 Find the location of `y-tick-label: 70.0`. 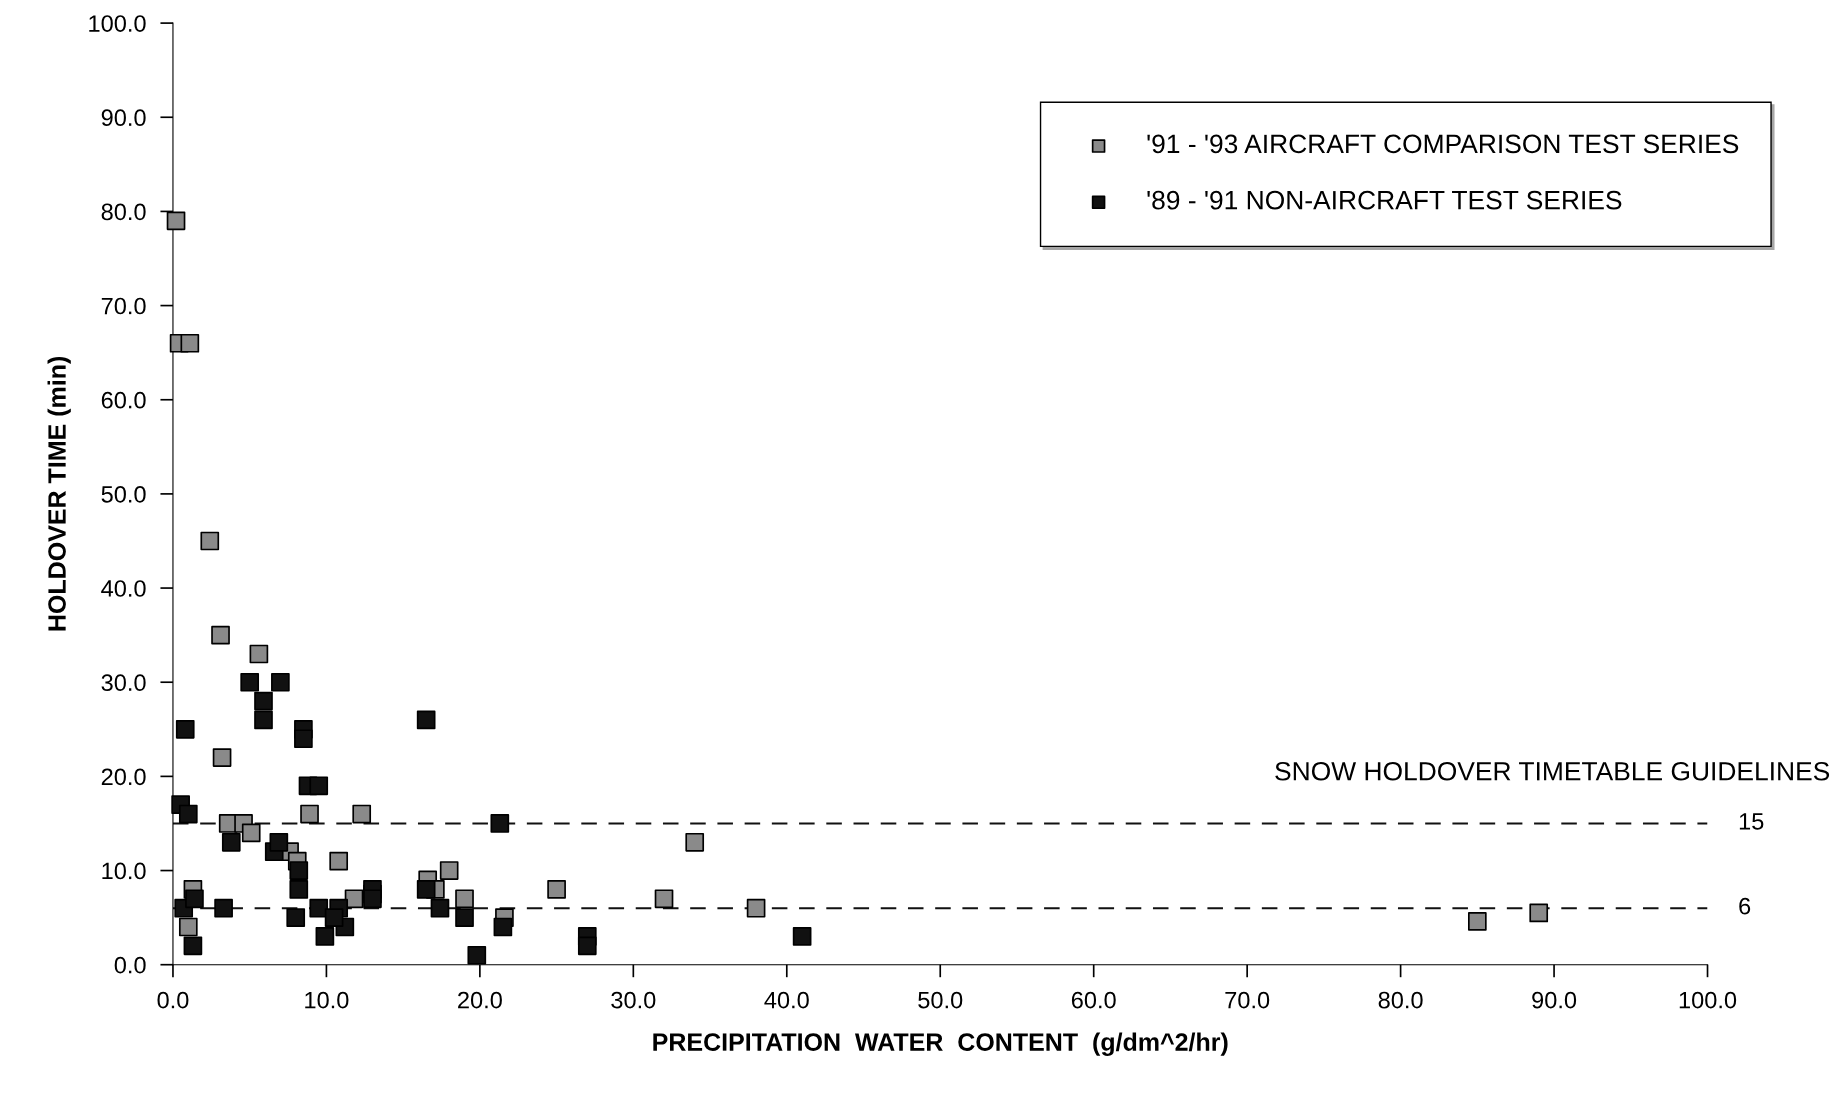

y-tick-label: 70.0 is located at coordinates (123, 306).